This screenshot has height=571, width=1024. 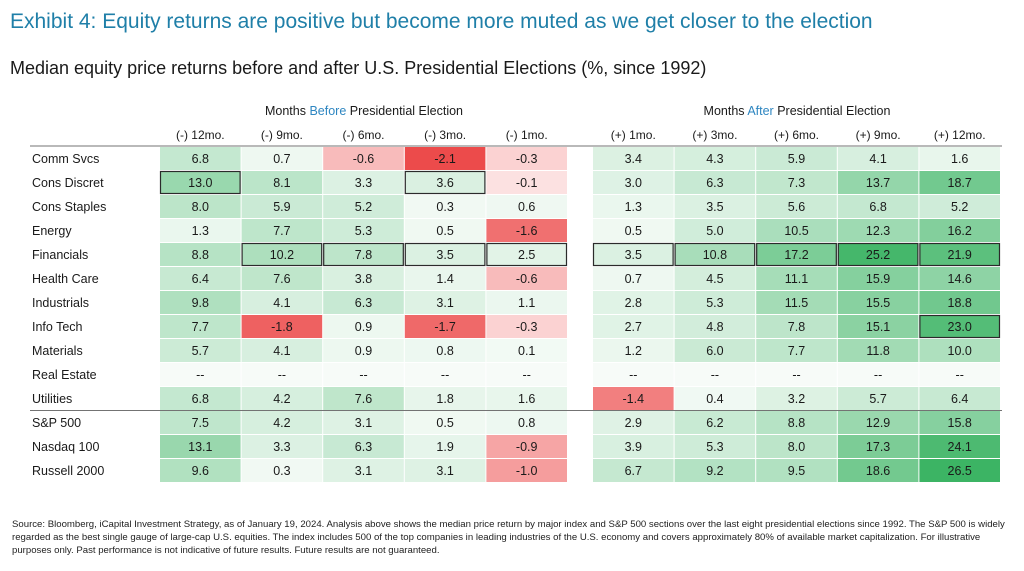 I want to click on cell-value: 15.8, so click(x=960, y=423).